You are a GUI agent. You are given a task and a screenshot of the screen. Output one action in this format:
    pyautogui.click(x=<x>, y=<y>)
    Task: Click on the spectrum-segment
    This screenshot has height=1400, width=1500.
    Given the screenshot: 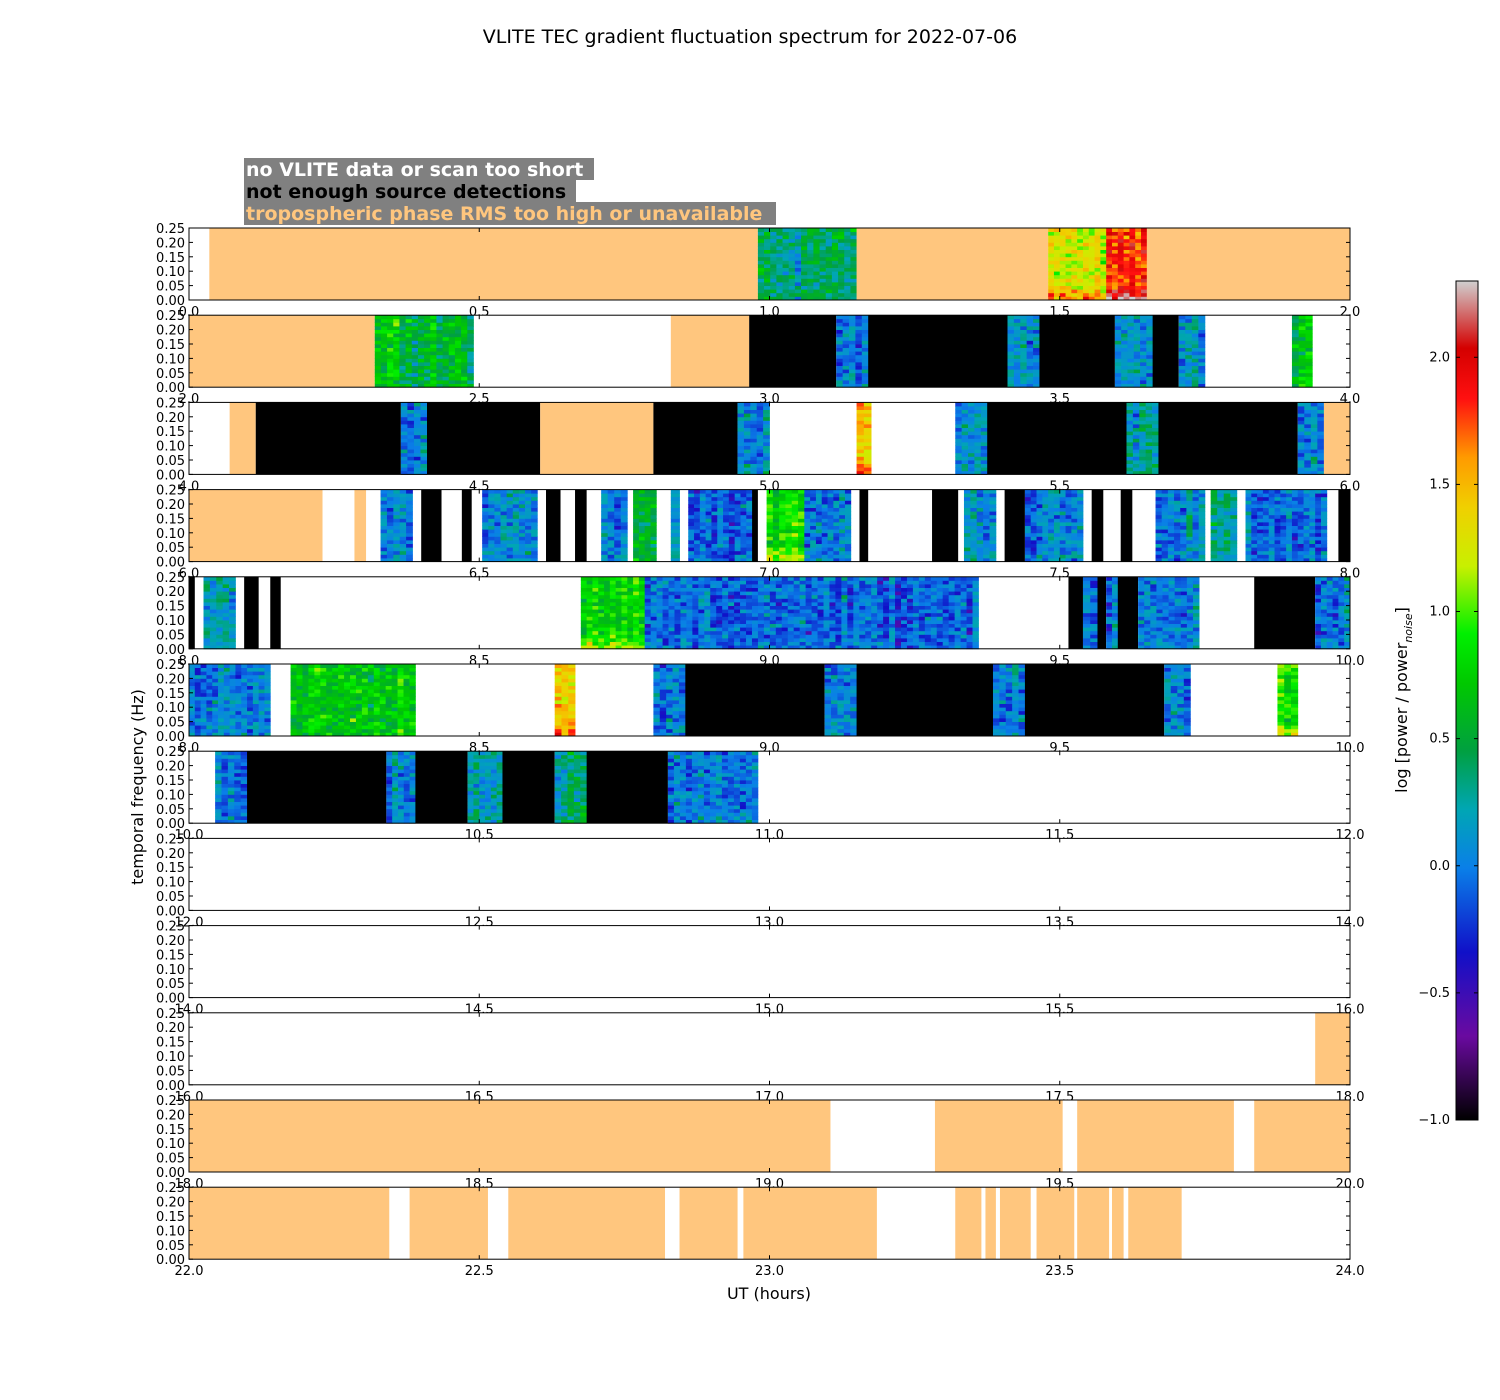 What is the action you would take?
    pyautogui.click(x=852, y=351)
    